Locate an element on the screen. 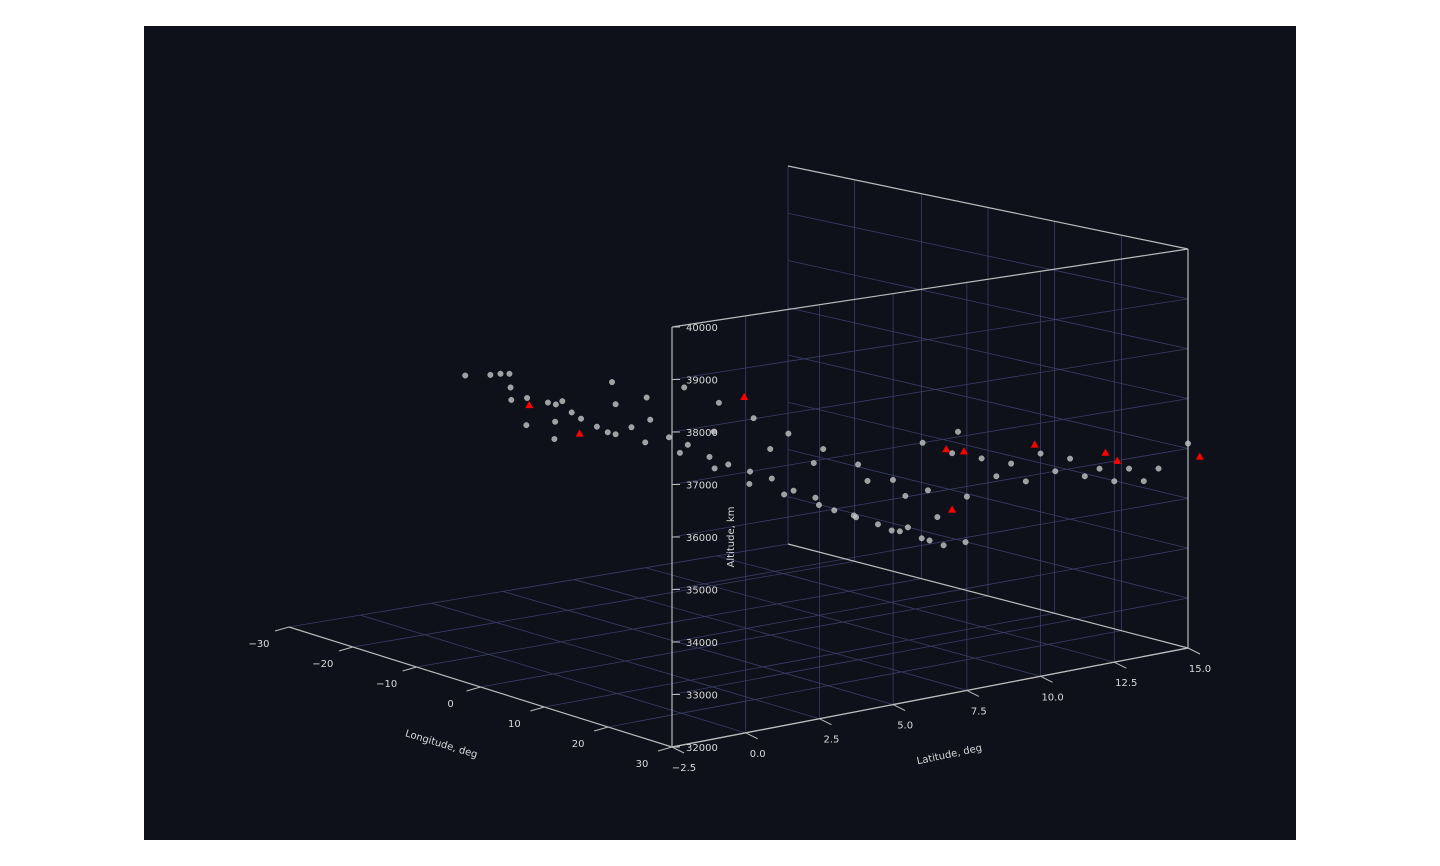 The width and height of the screenshot is (1440, 866). y-tick-label: 12.5 is located at coordinates (1126, 683).